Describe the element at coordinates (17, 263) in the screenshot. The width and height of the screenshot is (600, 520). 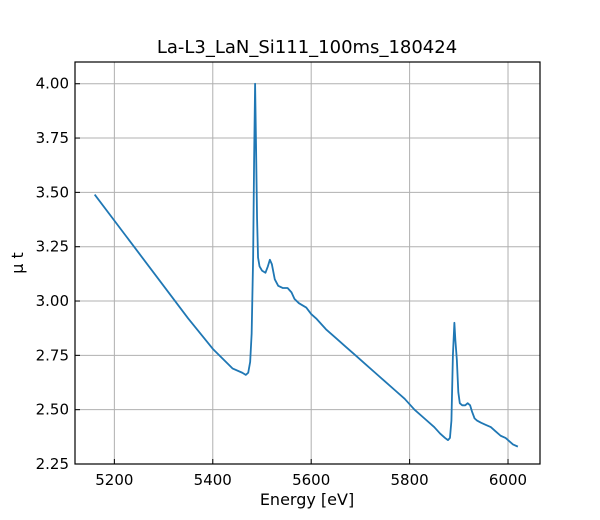
I see `y-axis-label: μ t` at that location.